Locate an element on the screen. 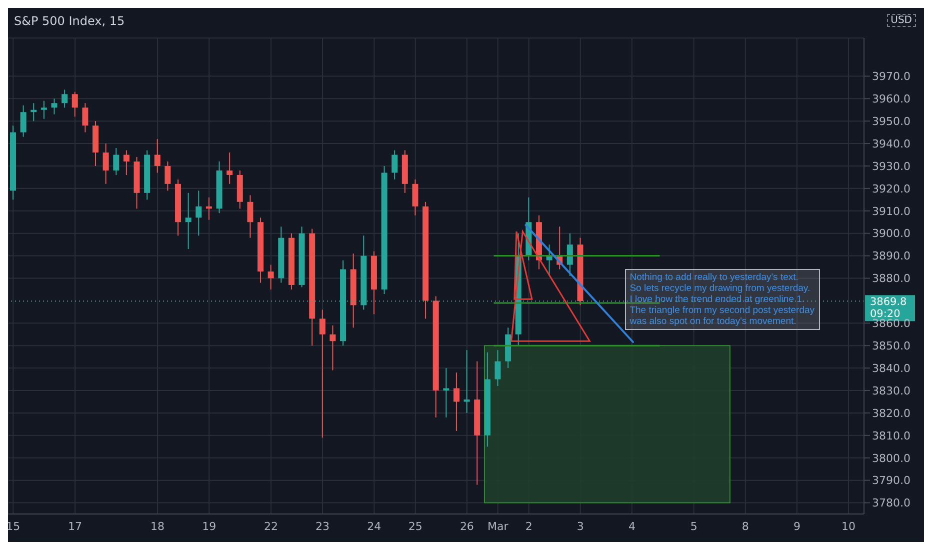 The width and height of the screenshot is (932, 550). y-tick-label: 3950.0 is located at coordinates (891, 121).